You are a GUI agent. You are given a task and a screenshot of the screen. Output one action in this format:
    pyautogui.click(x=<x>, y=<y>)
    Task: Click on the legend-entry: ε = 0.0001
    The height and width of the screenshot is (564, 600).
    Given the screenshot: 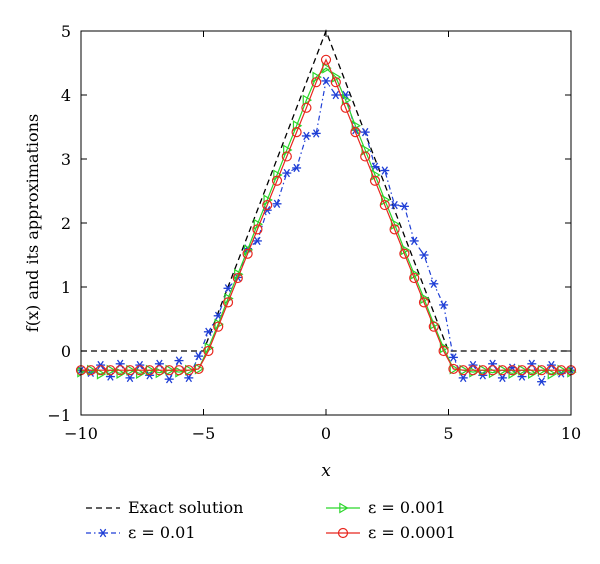 What is the action you would take?
    pyautogui.click(x=391, y=532)
    